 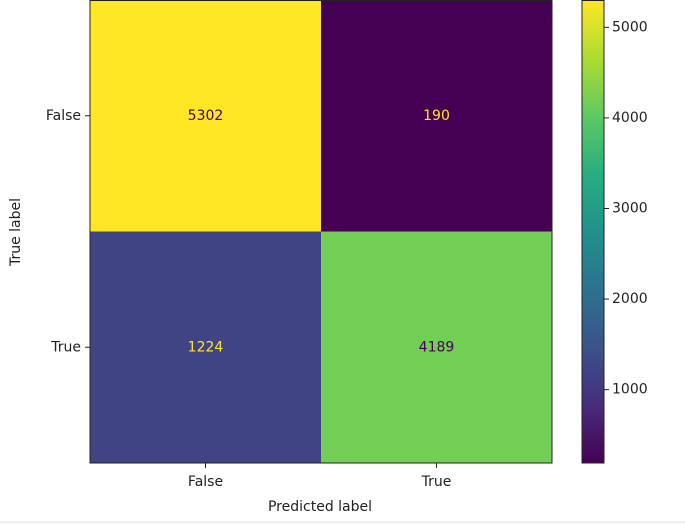 I want to click on y-axis-label: True label, so click(x=16, y=232).